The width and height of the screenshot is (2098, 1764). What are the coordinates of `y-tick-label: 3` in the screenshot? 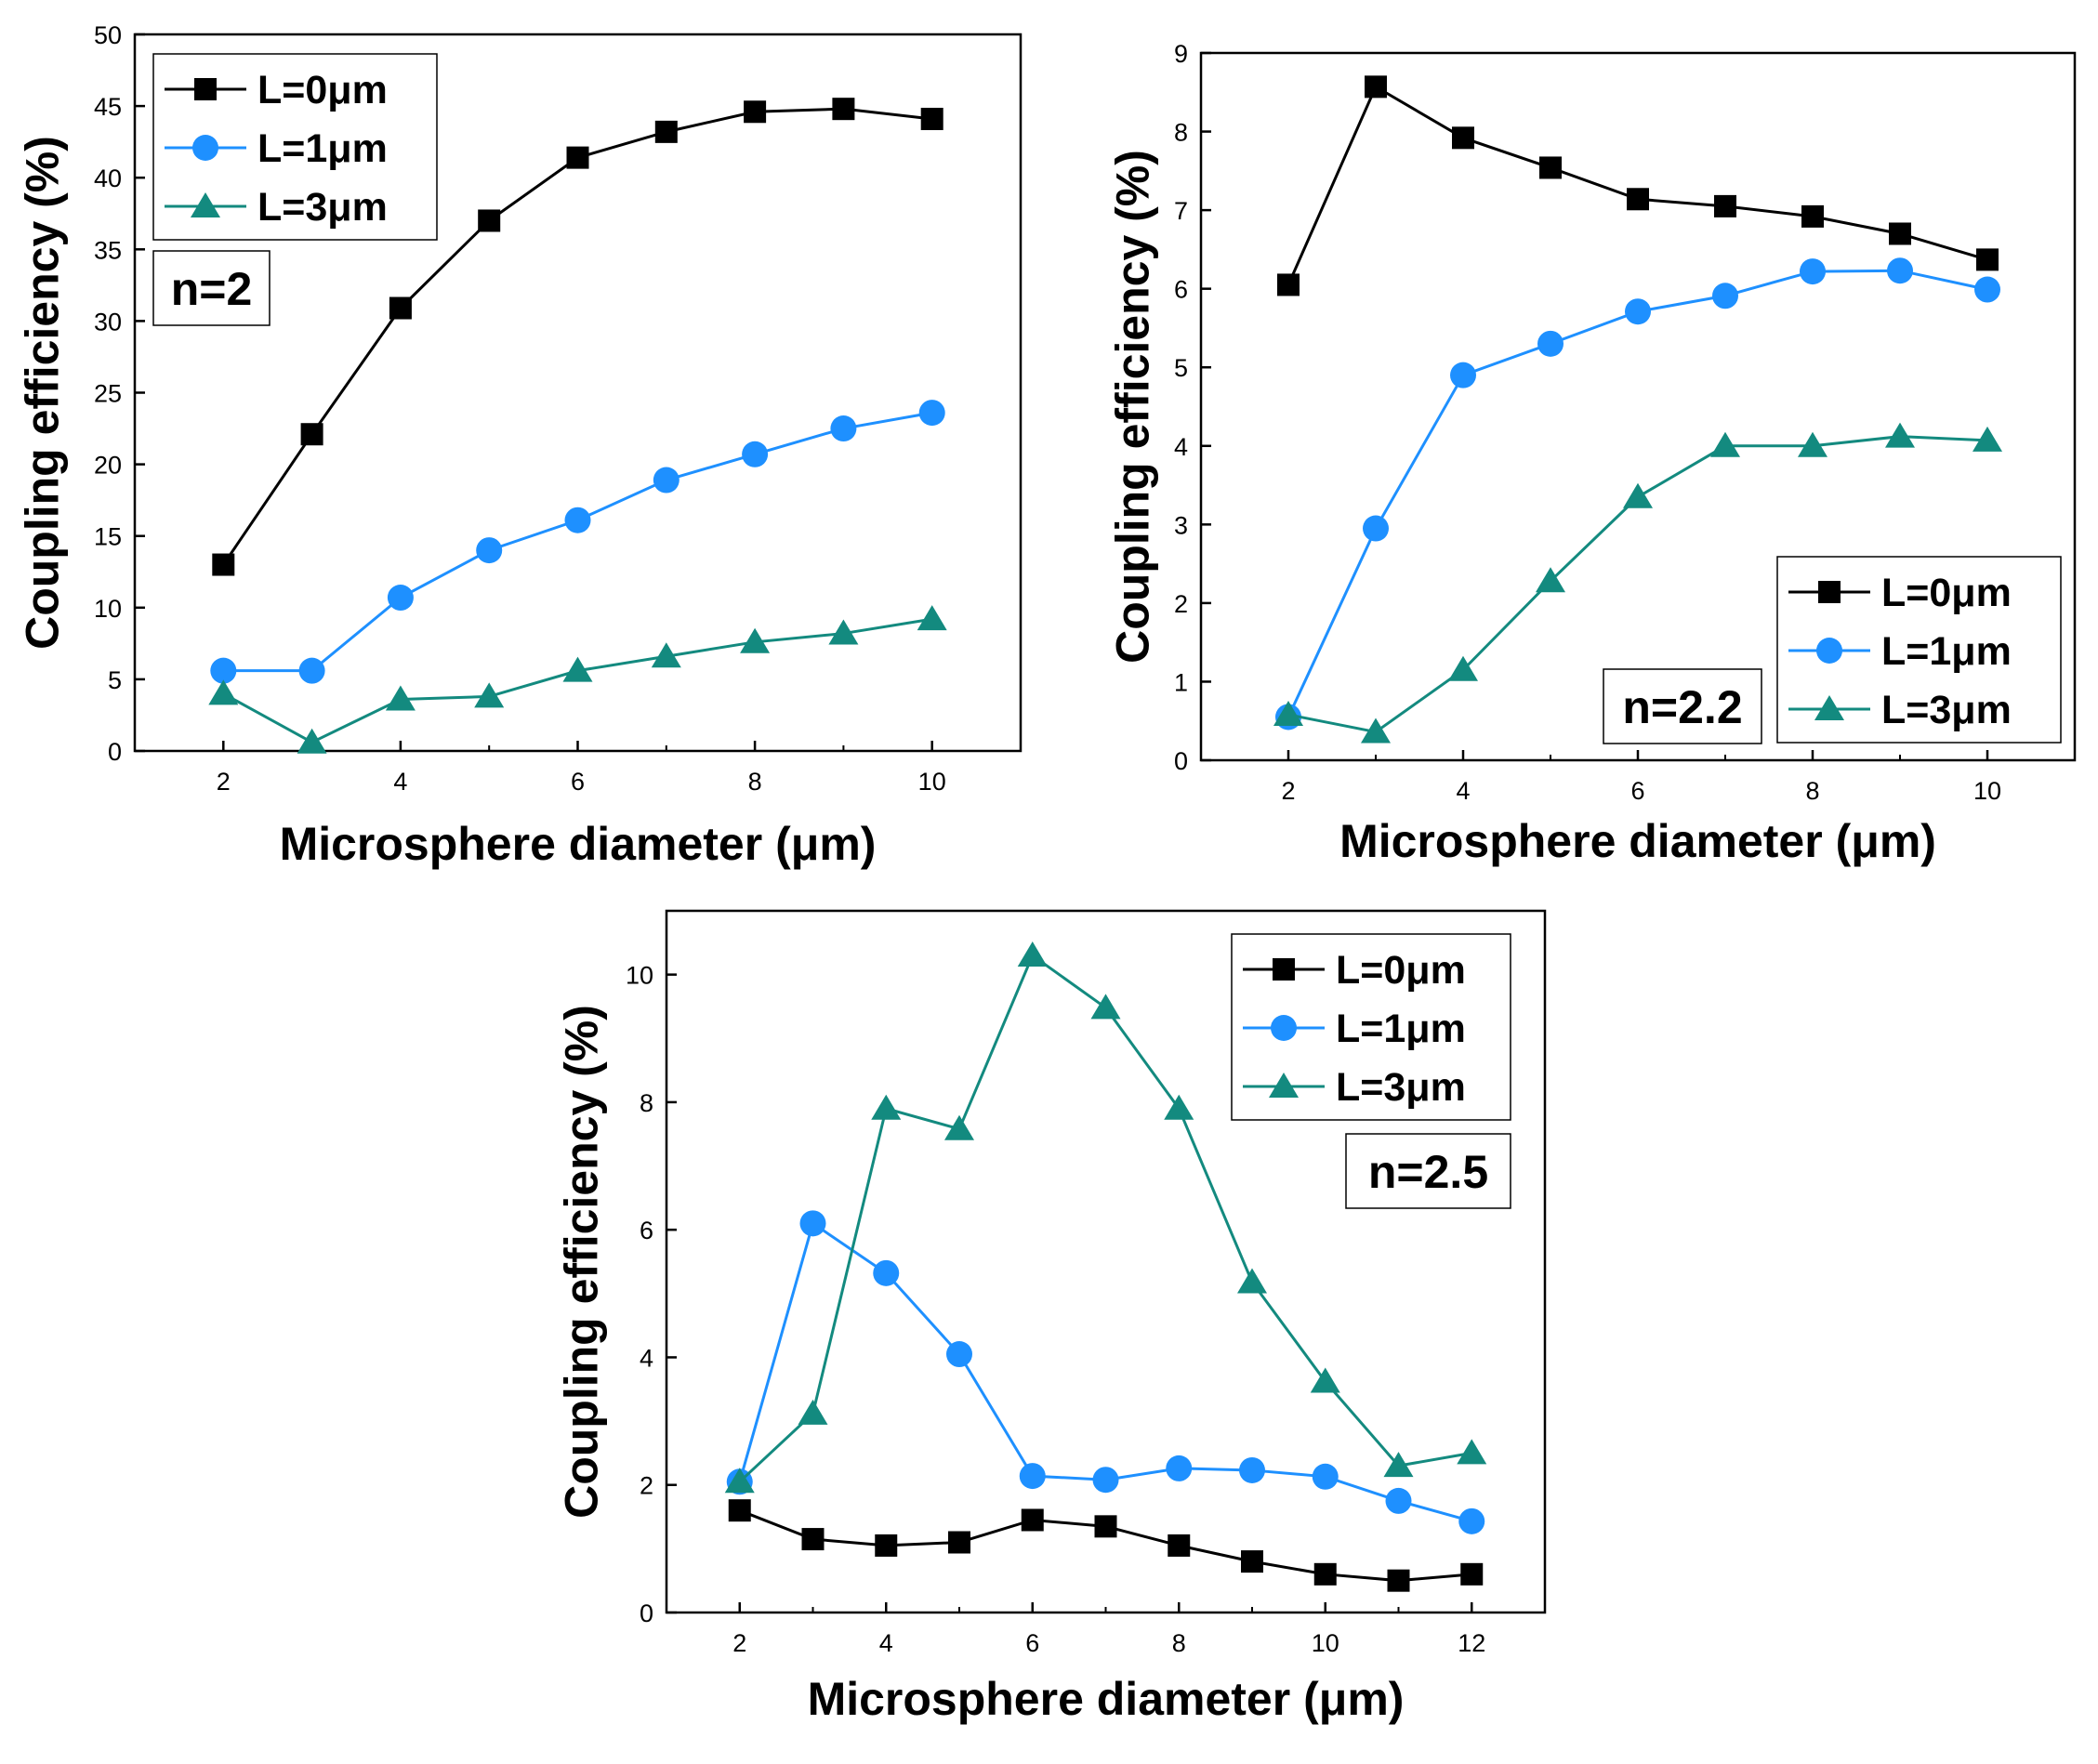 It's located at (1181, 525).